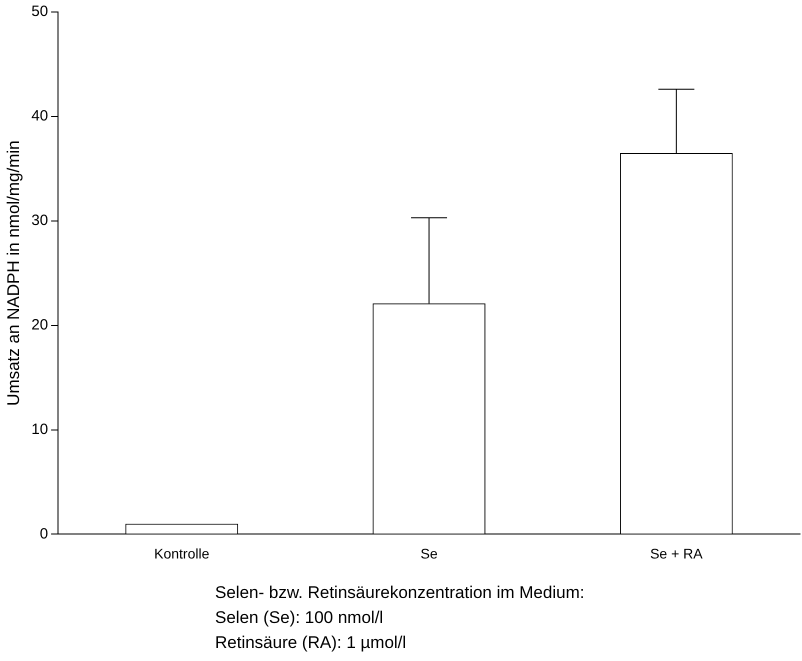 The image size is (802, 661). Describe the element at coordinates (44, 533) in the screenshot. I see `y-tick-label: 0` at that location.